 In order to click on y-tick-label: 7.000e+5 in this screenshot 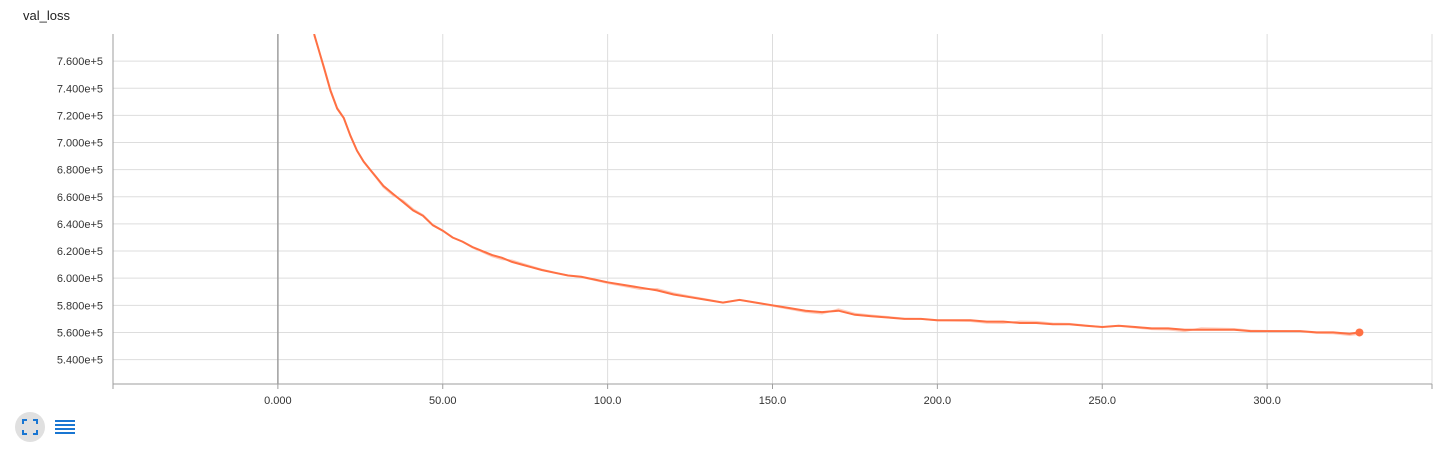, I will do `click(80, 144)`.